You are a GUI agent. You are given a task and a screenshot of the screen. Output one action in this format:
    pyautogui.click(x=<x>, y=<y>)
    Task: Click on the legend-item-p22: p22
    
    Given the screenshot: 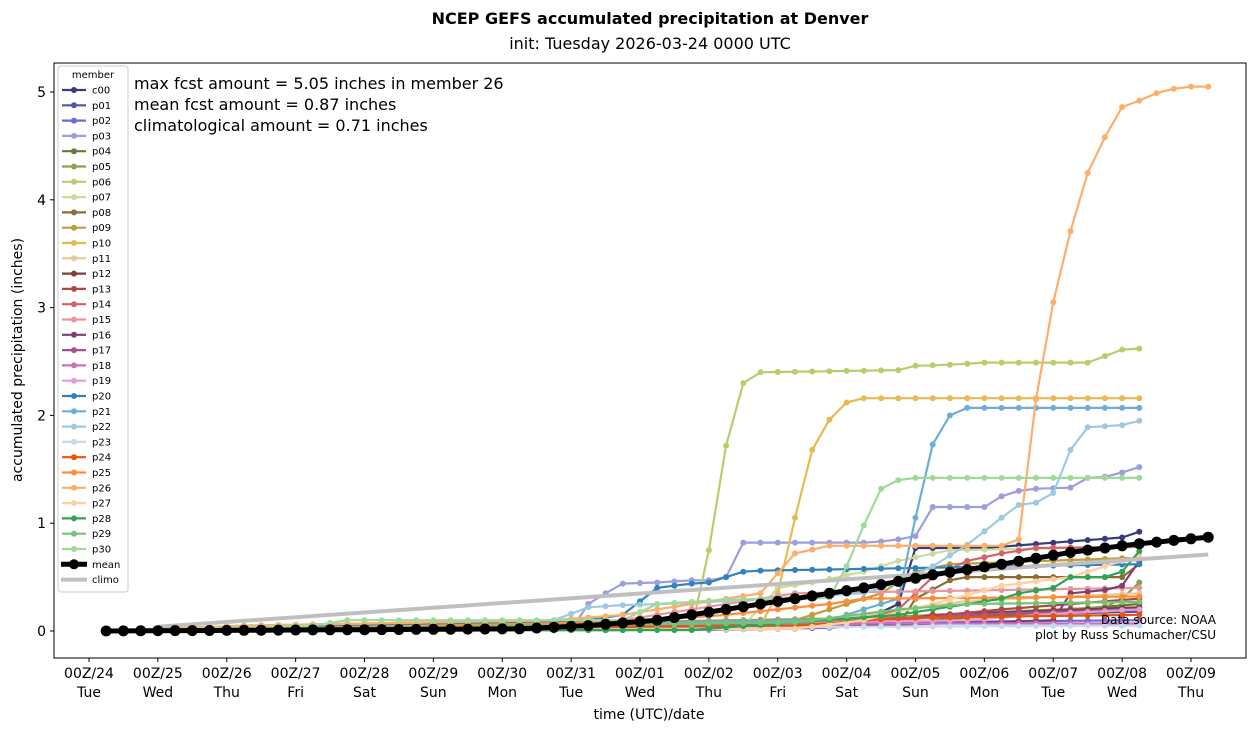 What is the action you would take?
    pyautogui.click(x=86, y=427)
    